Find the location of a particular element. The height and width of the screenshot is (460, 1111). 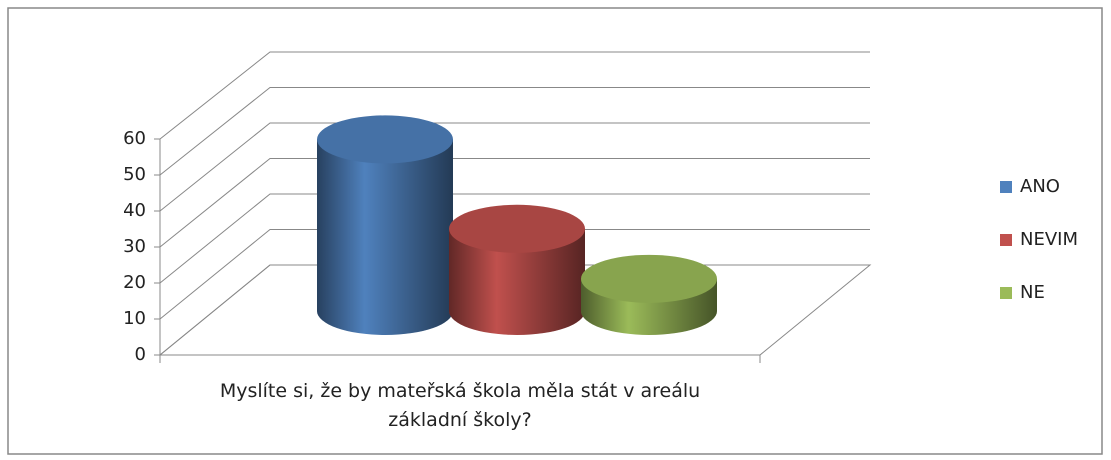

legend-label: NEVIM is located at coordinates (1049, 239).